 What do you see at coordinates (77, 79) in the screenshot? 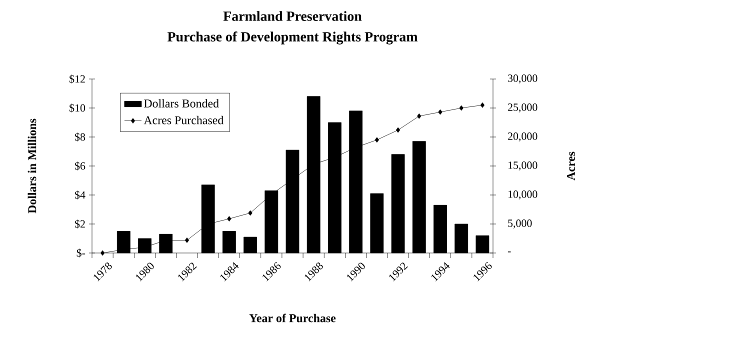
I see `y-tick-label: $12` at bounding box center [77, 79].